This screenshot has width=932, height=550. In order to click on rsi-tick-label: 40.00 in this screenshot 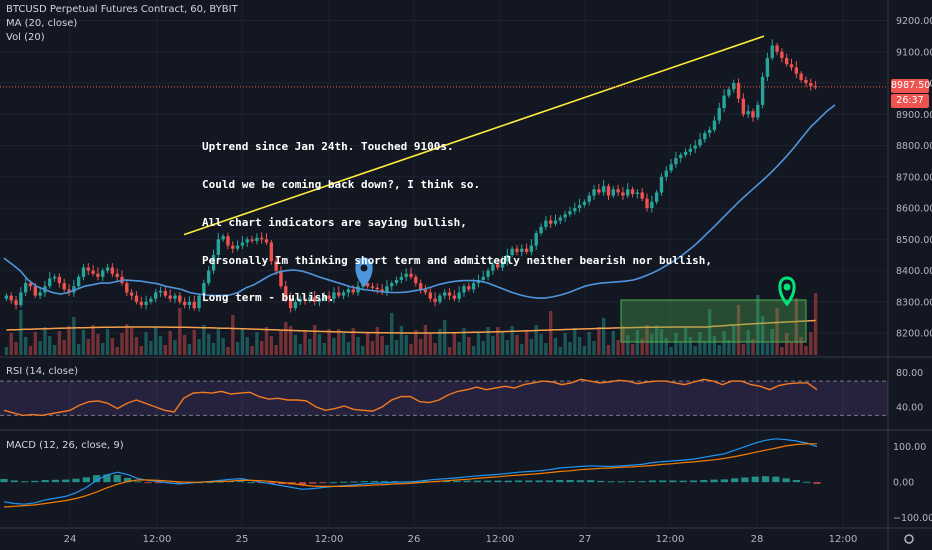, I will do `click(909, 407)`.